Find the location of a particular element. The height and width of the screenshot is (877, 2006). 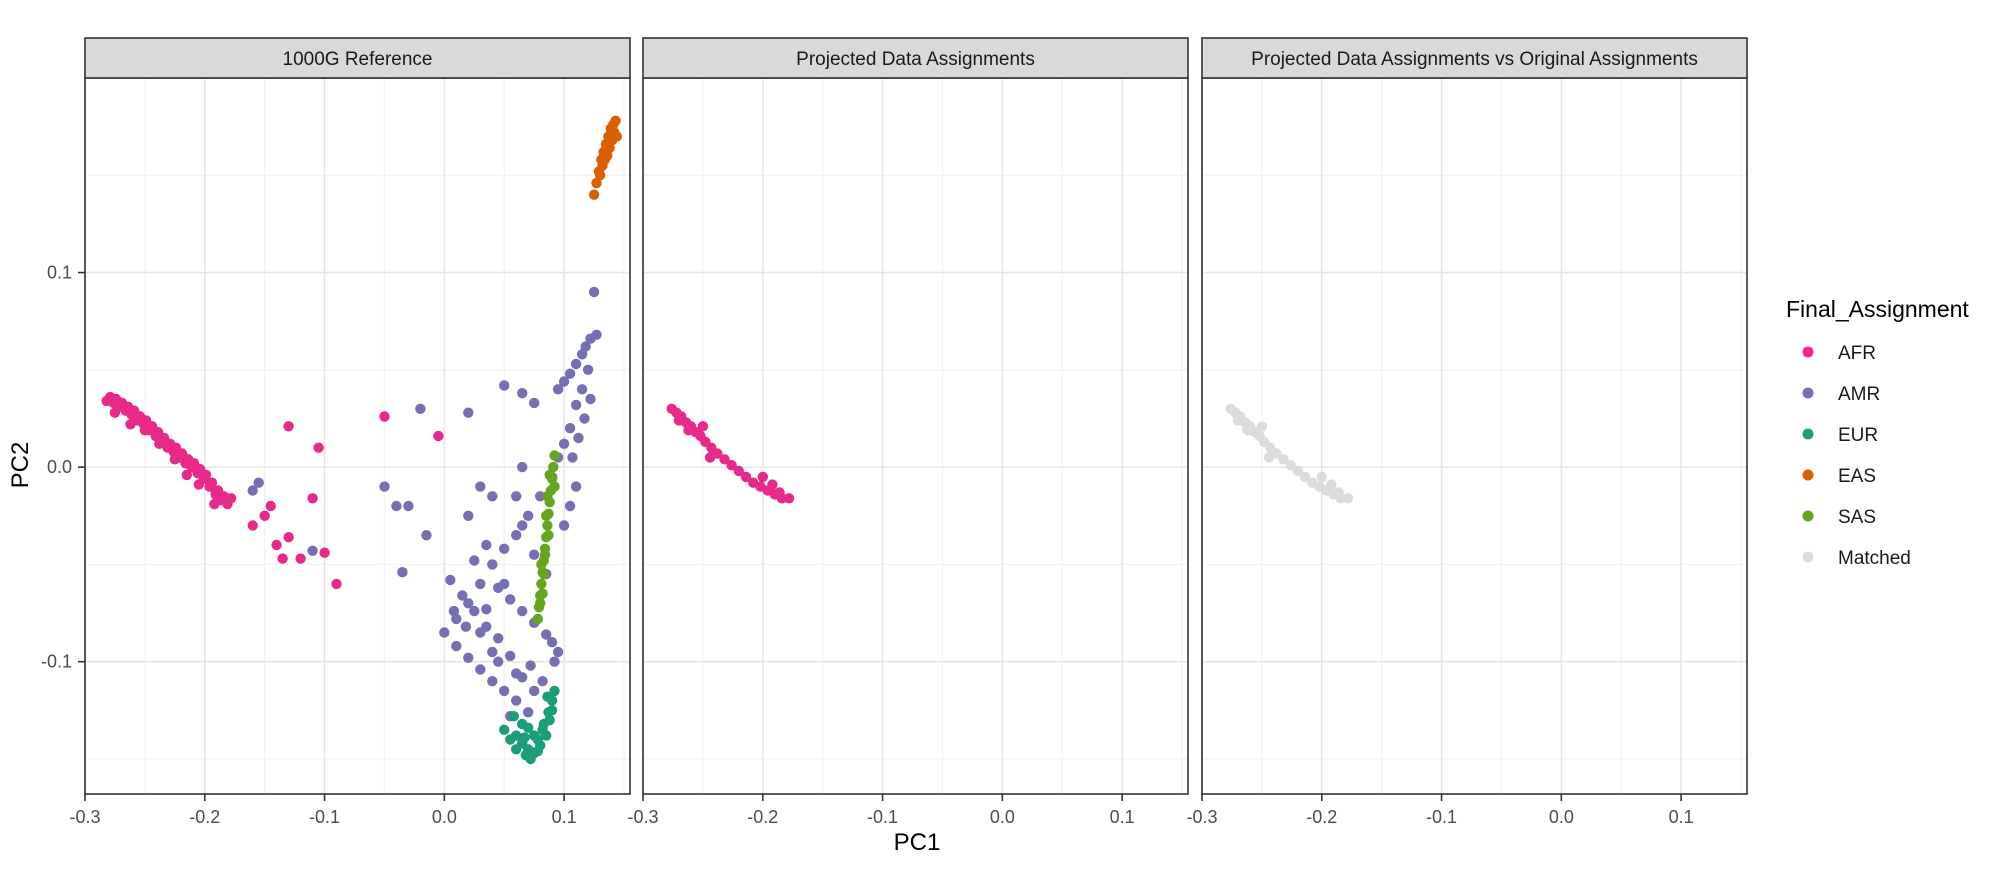

x-tick-label: -0.3 is located at coordinates (84, 817).